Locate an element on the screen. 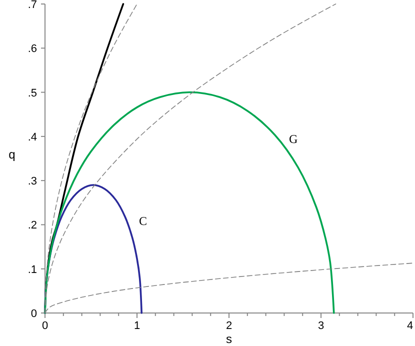 This screenshot has height=346, width=415. series-label: C is located at coordinates (143, 221).